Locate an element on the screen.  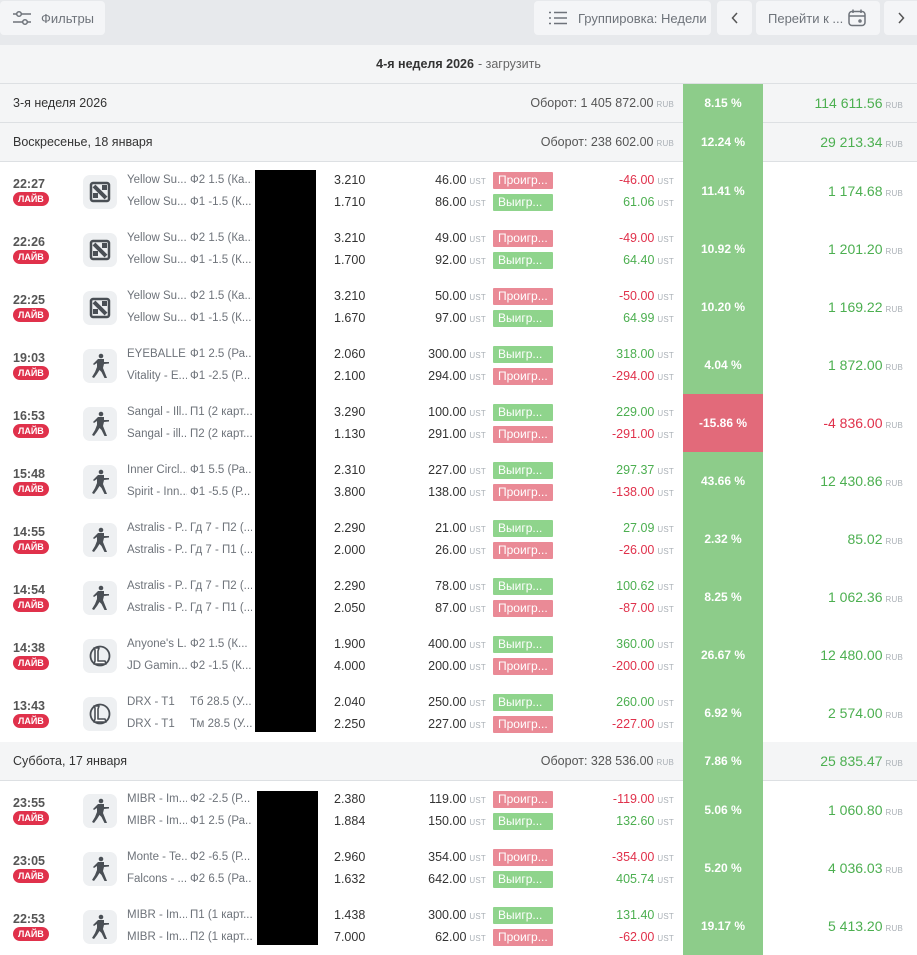
stake-value: 354.00 UST is located at coordinates (457, 857).